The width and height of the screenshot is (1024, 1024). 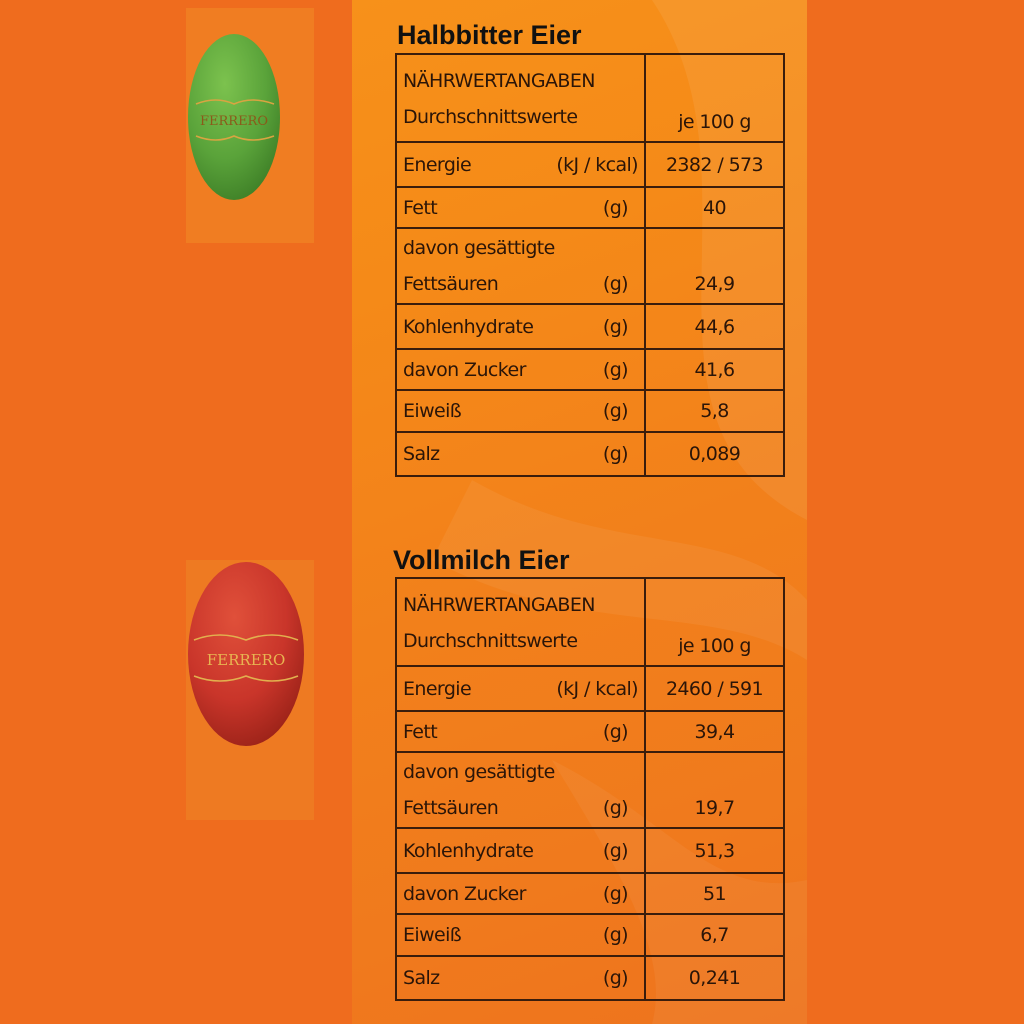 I want to click on table-row: Energie (kJ / kcal) 2382 / 573, so click(x=590, y=164).